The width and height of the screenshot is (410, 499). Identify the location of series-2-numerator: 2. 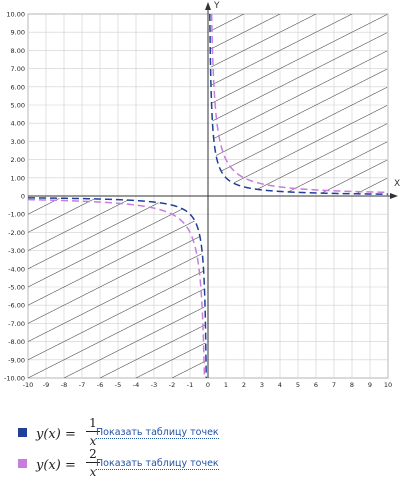
(93, 454).